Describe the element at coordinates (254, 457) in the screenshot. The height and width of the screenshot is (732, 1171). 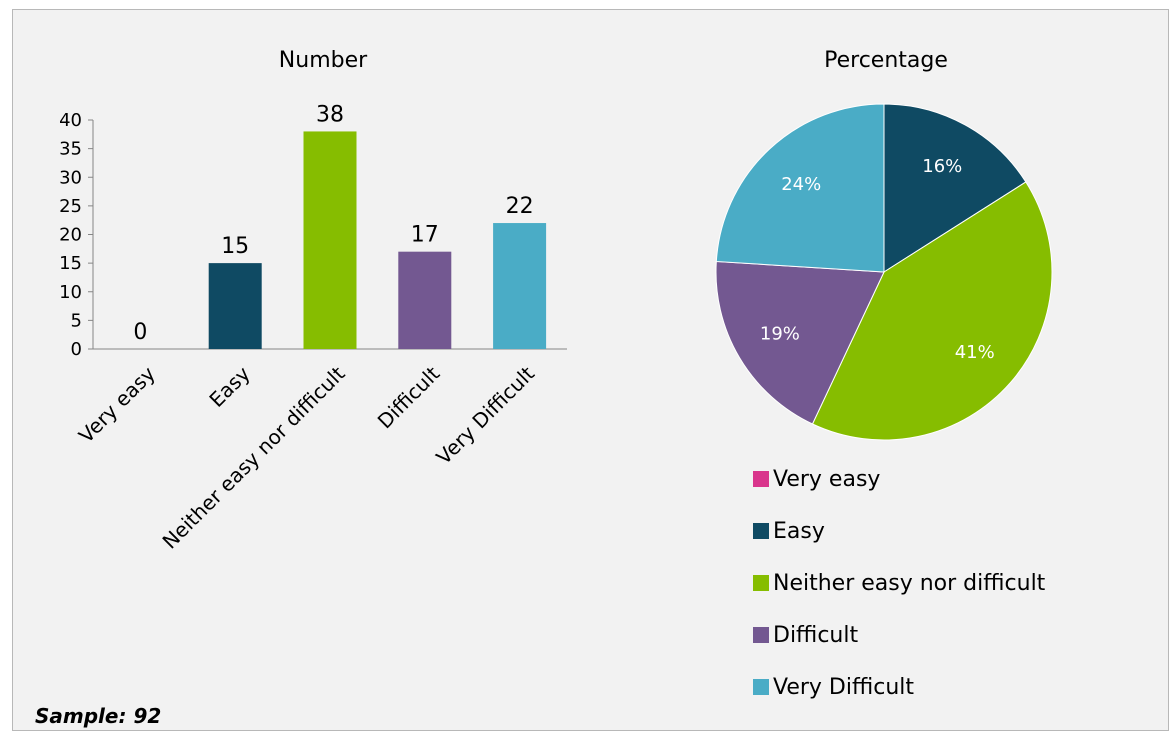
I see `bar-x-tick-label: Neither easy nor difficult` at that location.